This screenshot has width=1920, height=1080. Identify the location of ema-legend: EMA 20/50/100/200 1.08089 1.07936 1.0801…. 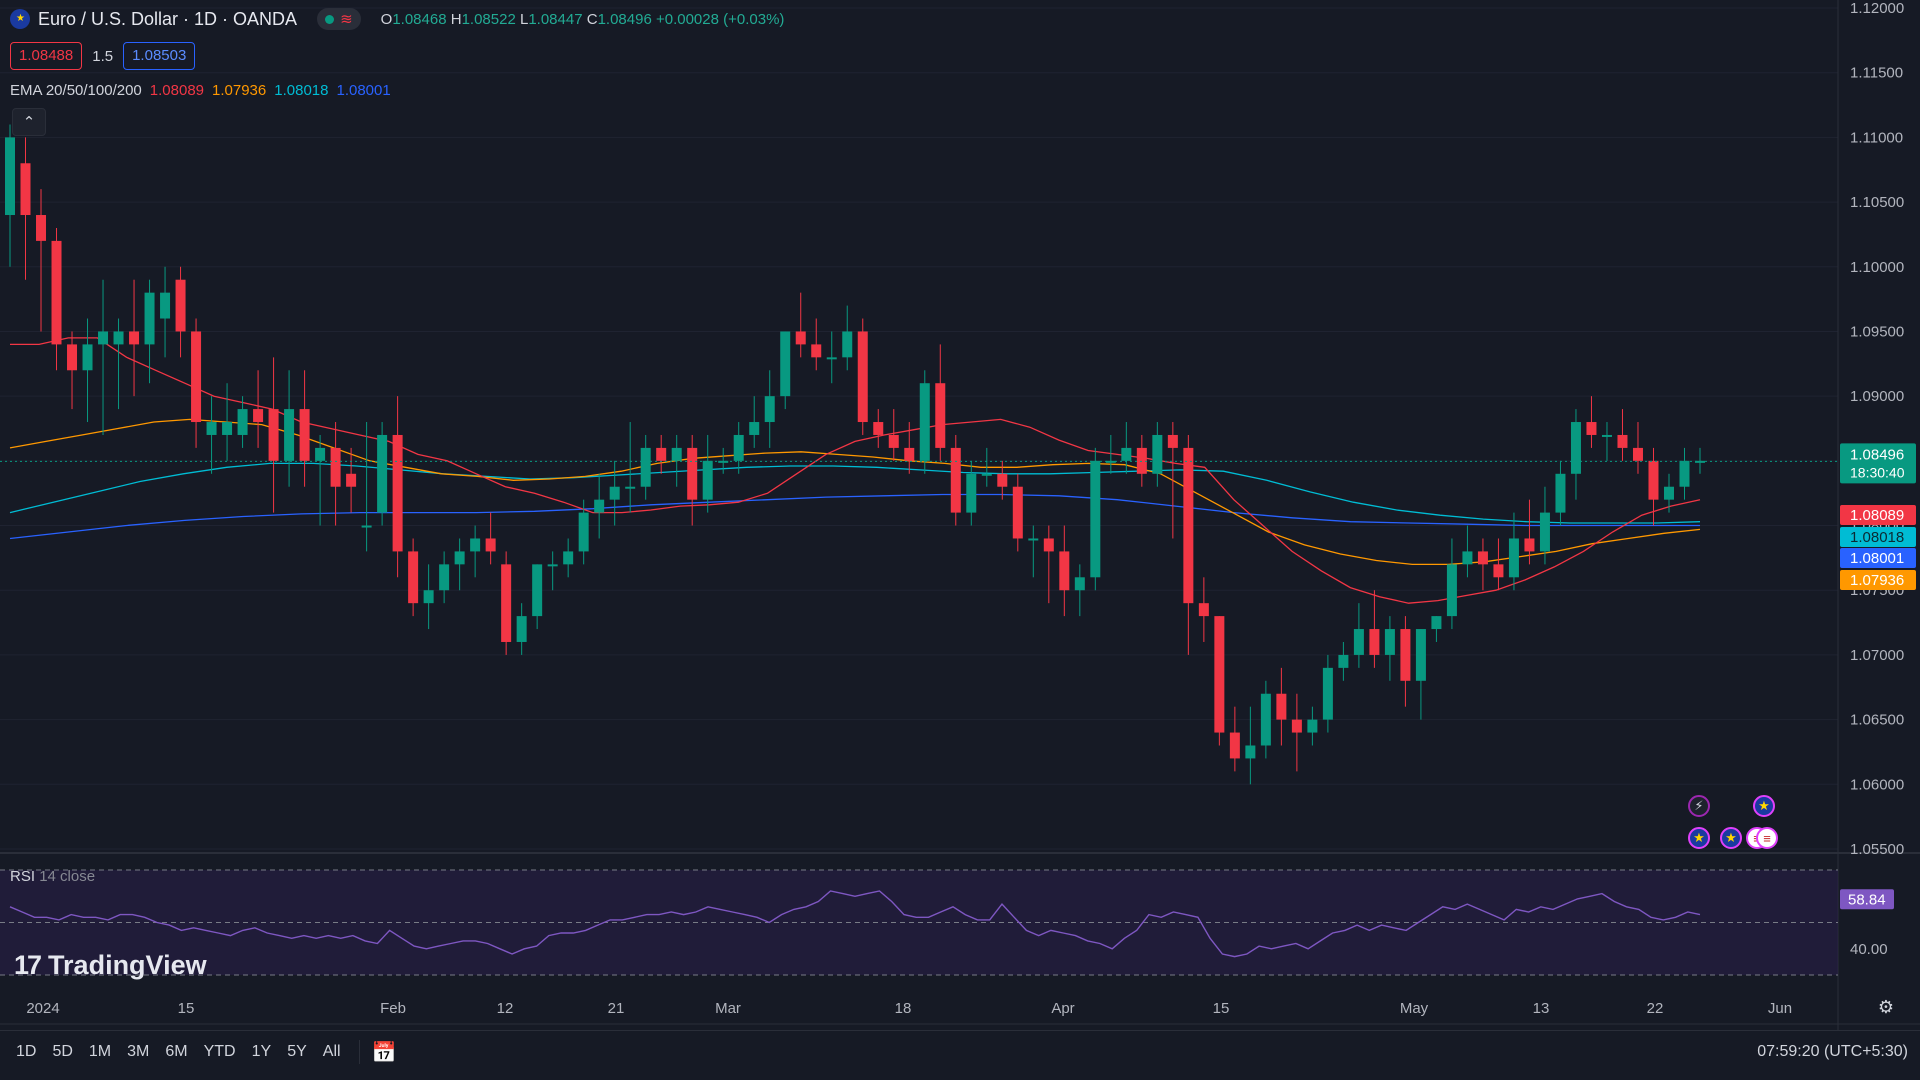
(200, 90).